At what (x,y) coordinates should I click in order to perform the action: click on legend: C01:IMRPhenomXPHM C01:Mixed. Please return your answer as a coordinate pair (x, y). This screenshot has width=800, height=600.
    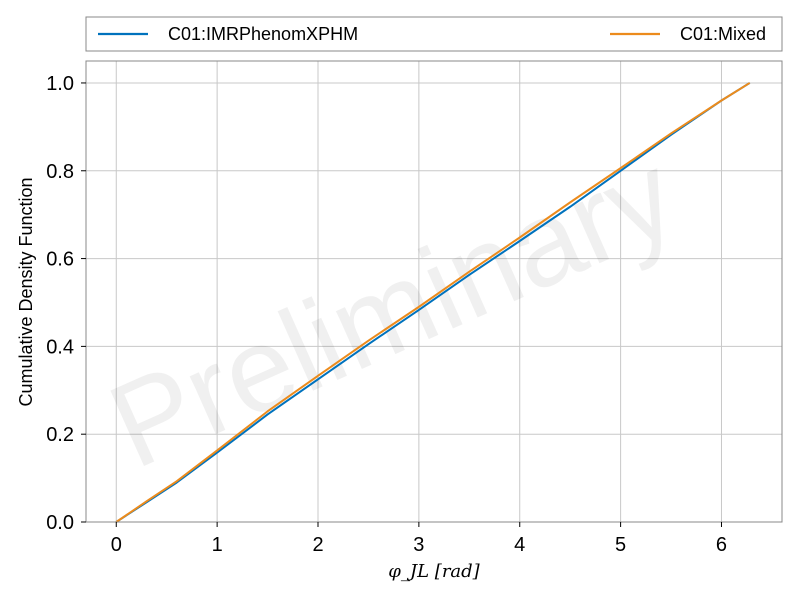
    Looking at the image, I should click on (434, 34).